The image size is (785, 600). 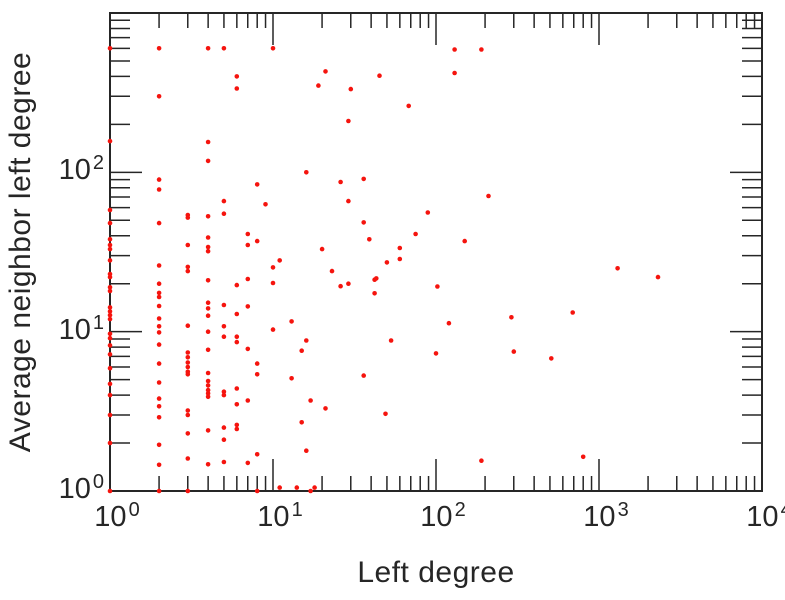 I want to click on x-tick-label: 10 0, so click(x=117, y=516).